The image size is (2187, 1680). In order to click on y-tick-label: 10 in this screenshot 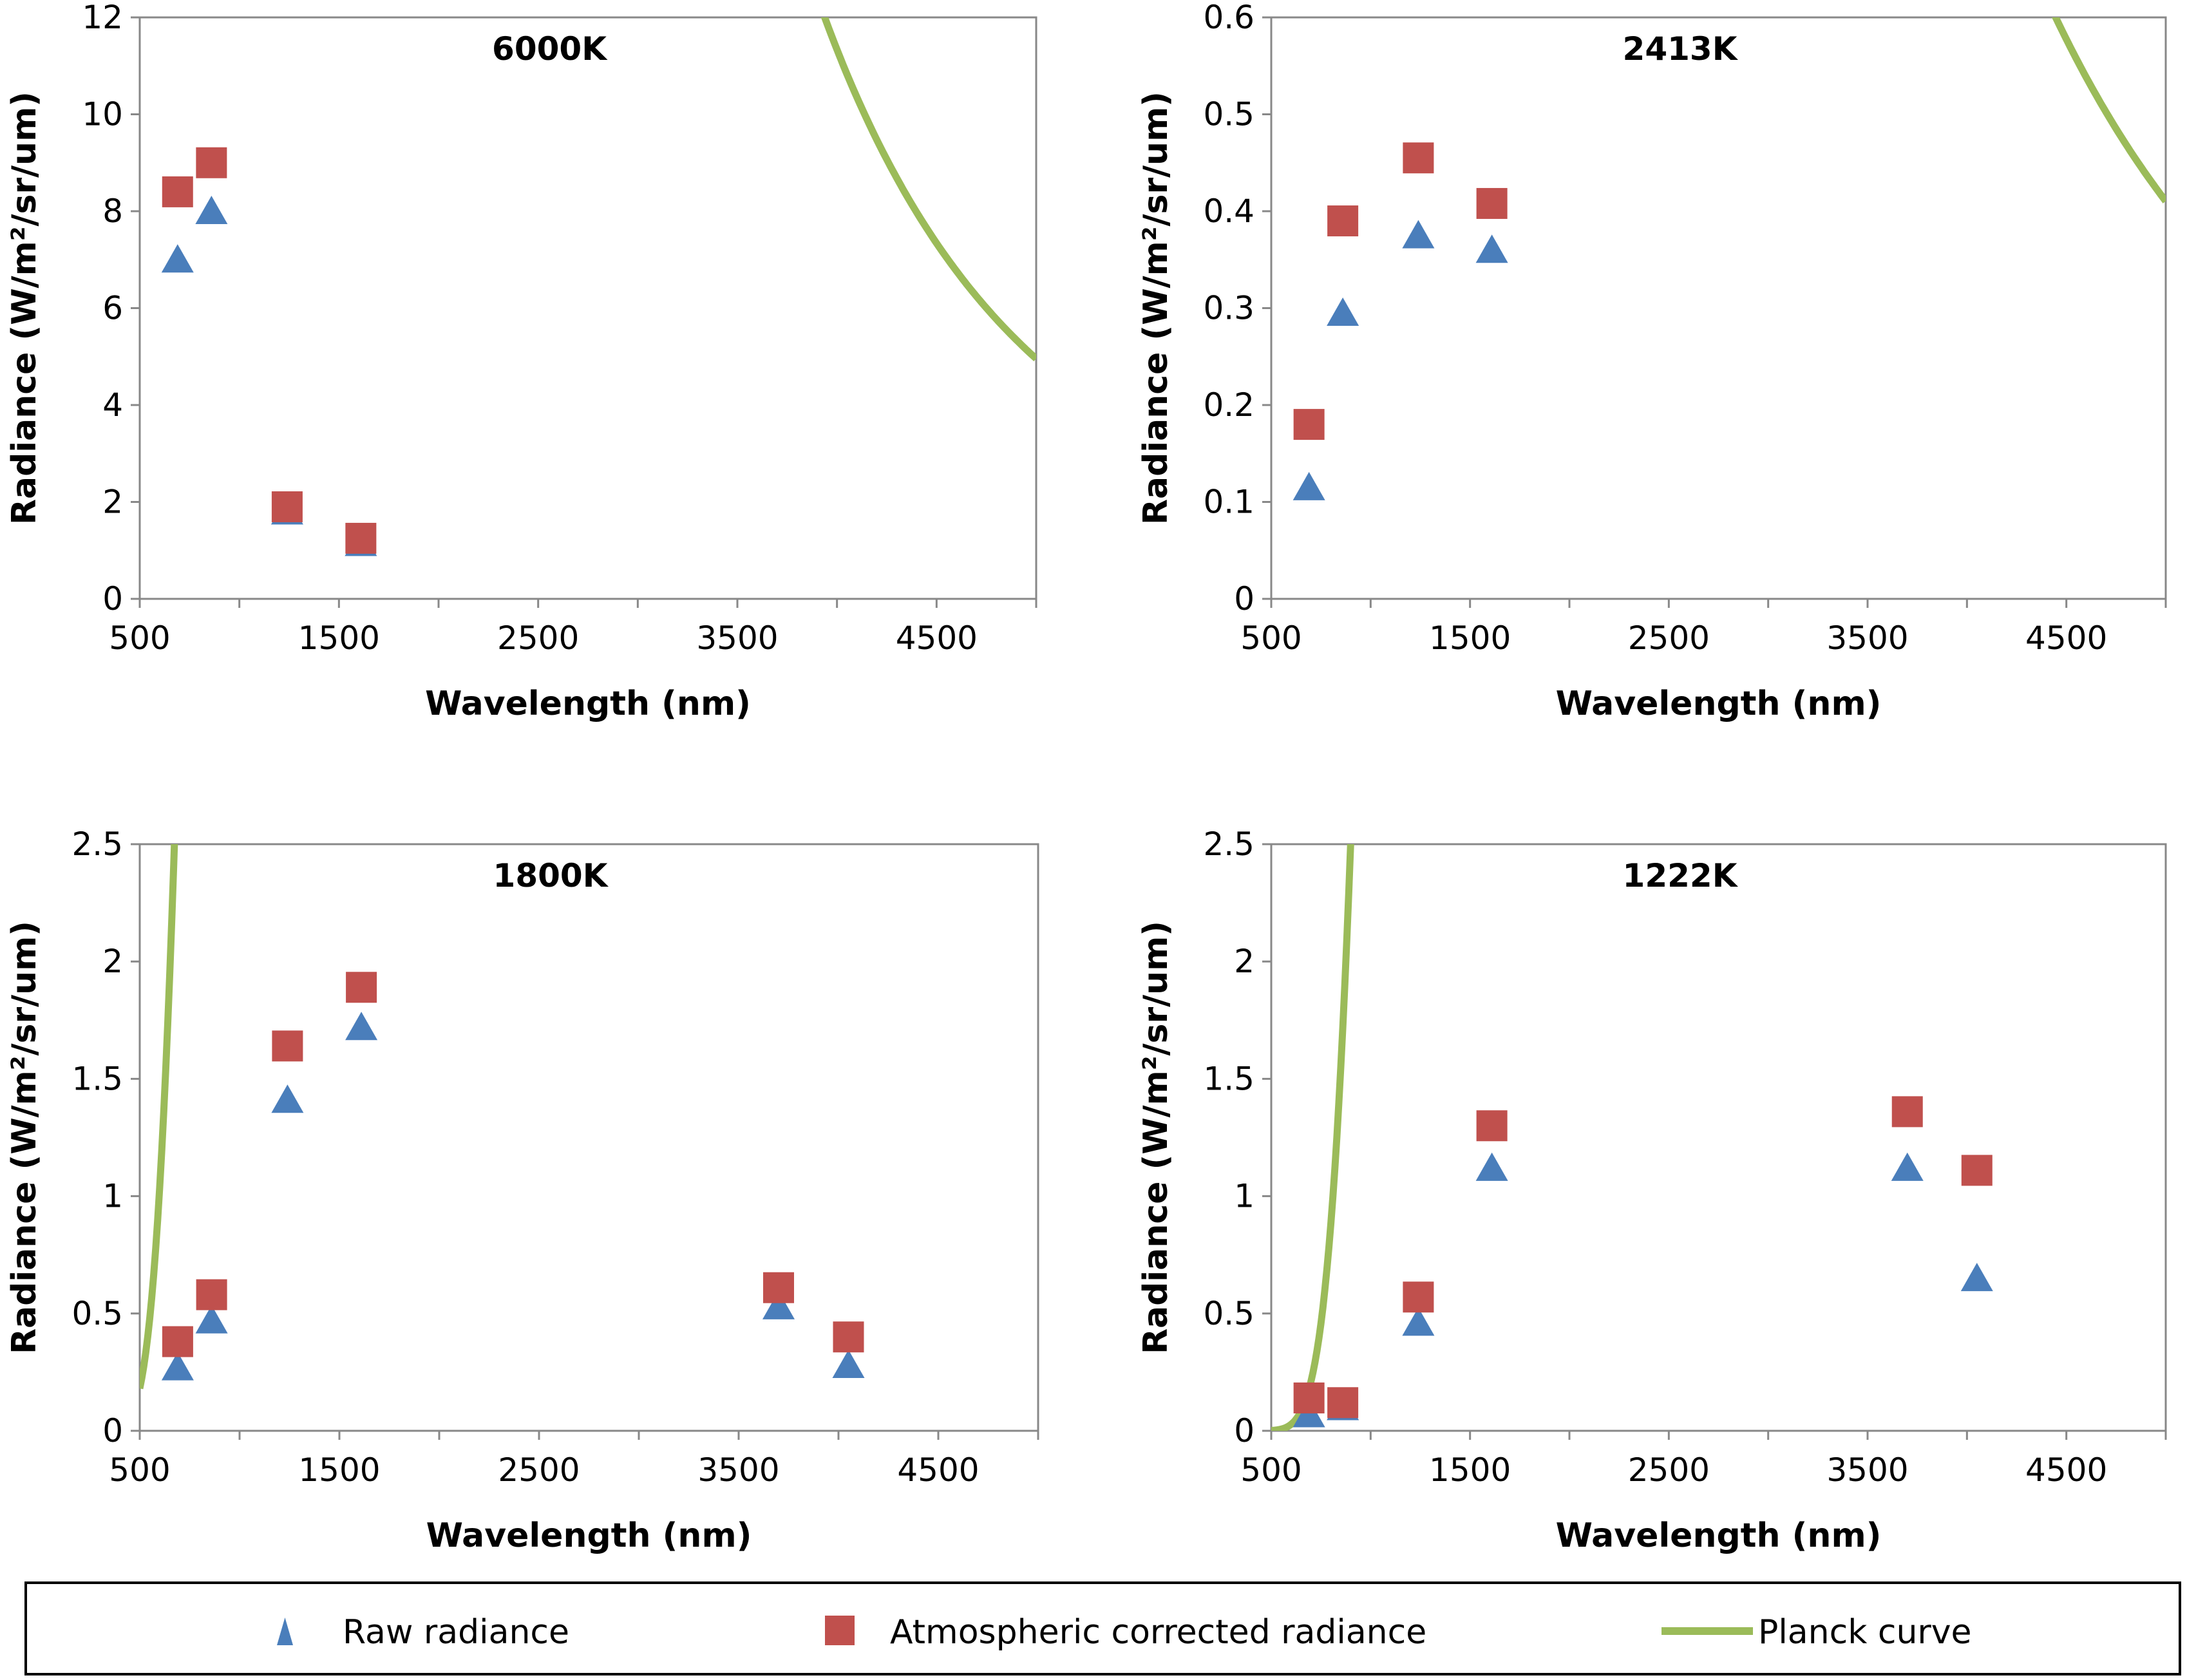, I will do `click(102, 114)`.